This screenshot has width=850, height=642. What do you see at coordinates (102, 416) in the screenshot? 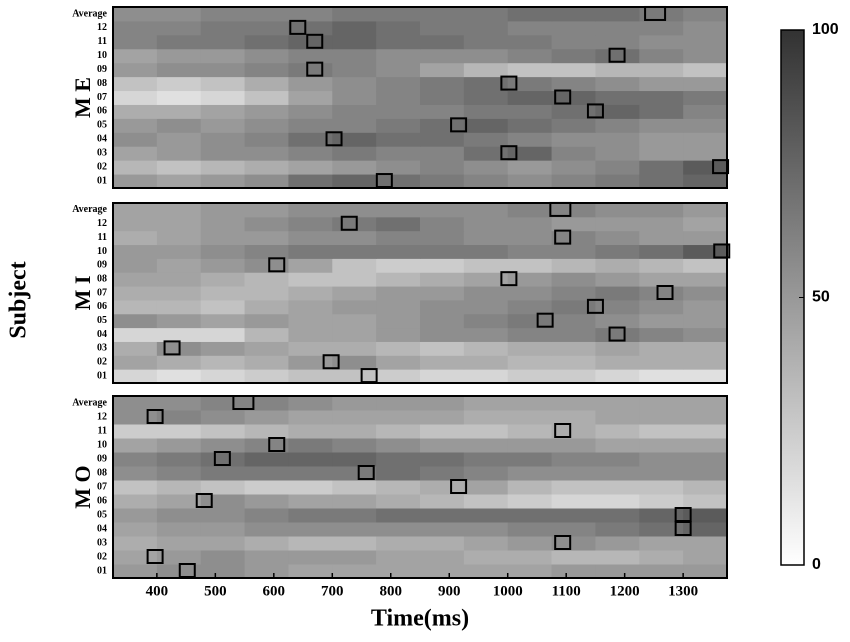
I see `row-label: 12` at bounding box center [102, 416].